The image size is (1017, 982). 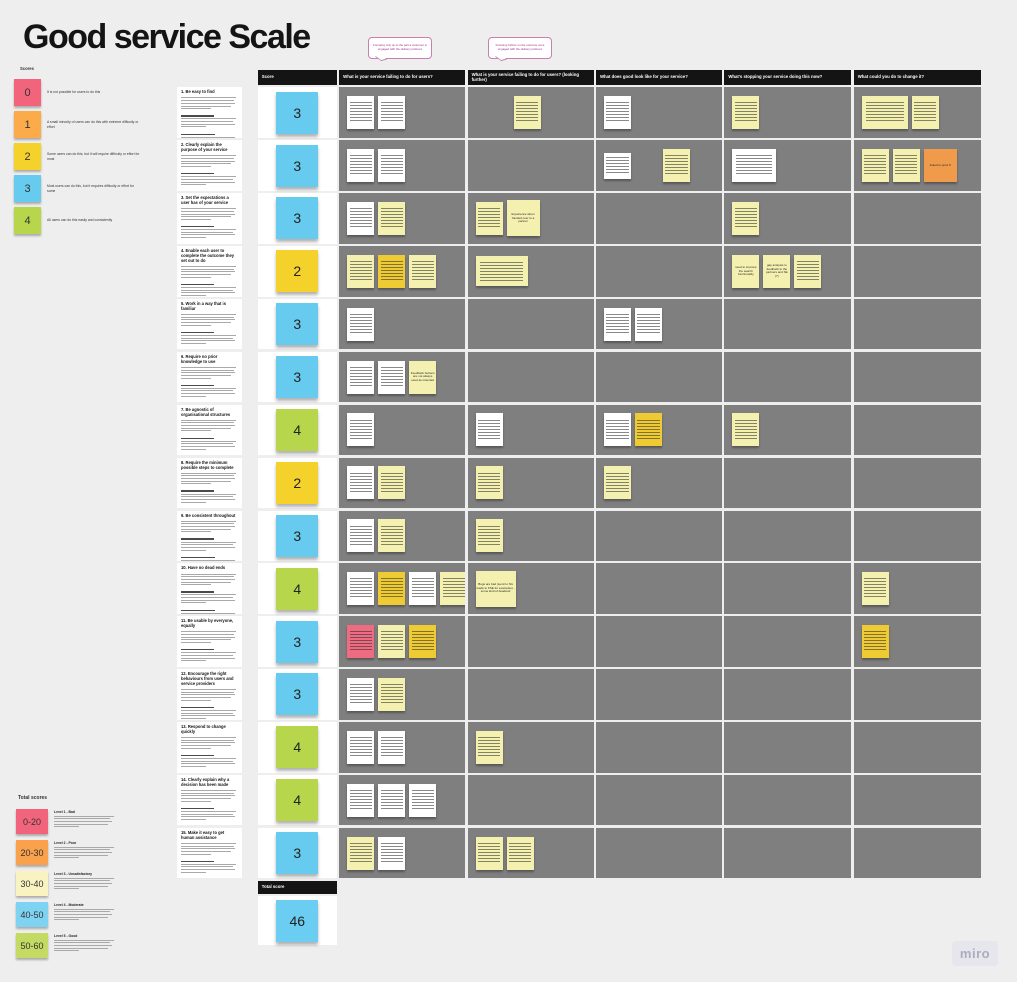 I want to click on sticky-note: linked to point 5, so click(x=940, y=166).